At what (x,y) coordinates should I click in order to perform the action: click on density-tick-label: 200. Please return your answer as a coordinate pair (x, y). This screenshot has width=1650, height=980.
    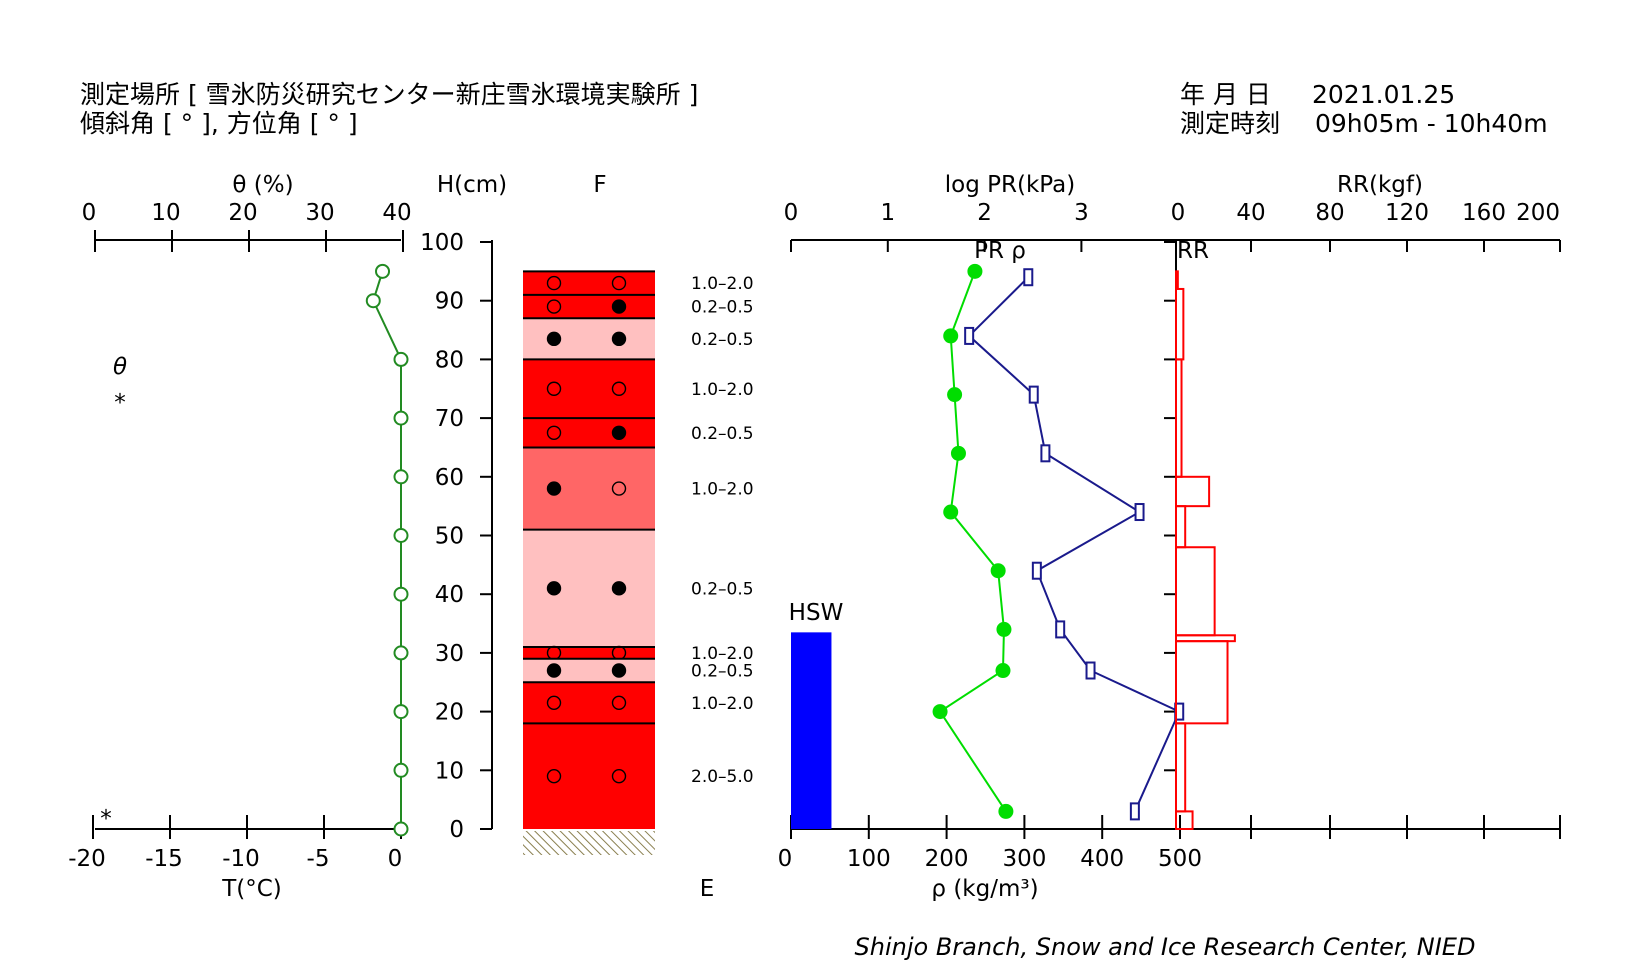
    Looking at the image, I should click on (947, 859).